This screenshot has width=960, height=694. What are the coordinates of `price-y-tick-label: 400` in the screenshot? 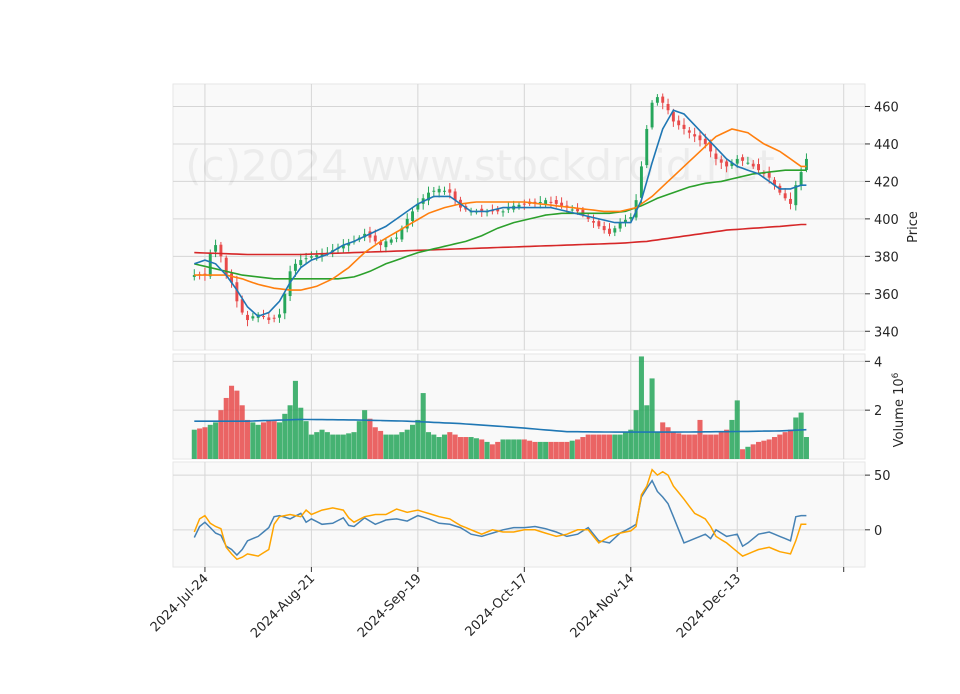 It's located at (886, 220).